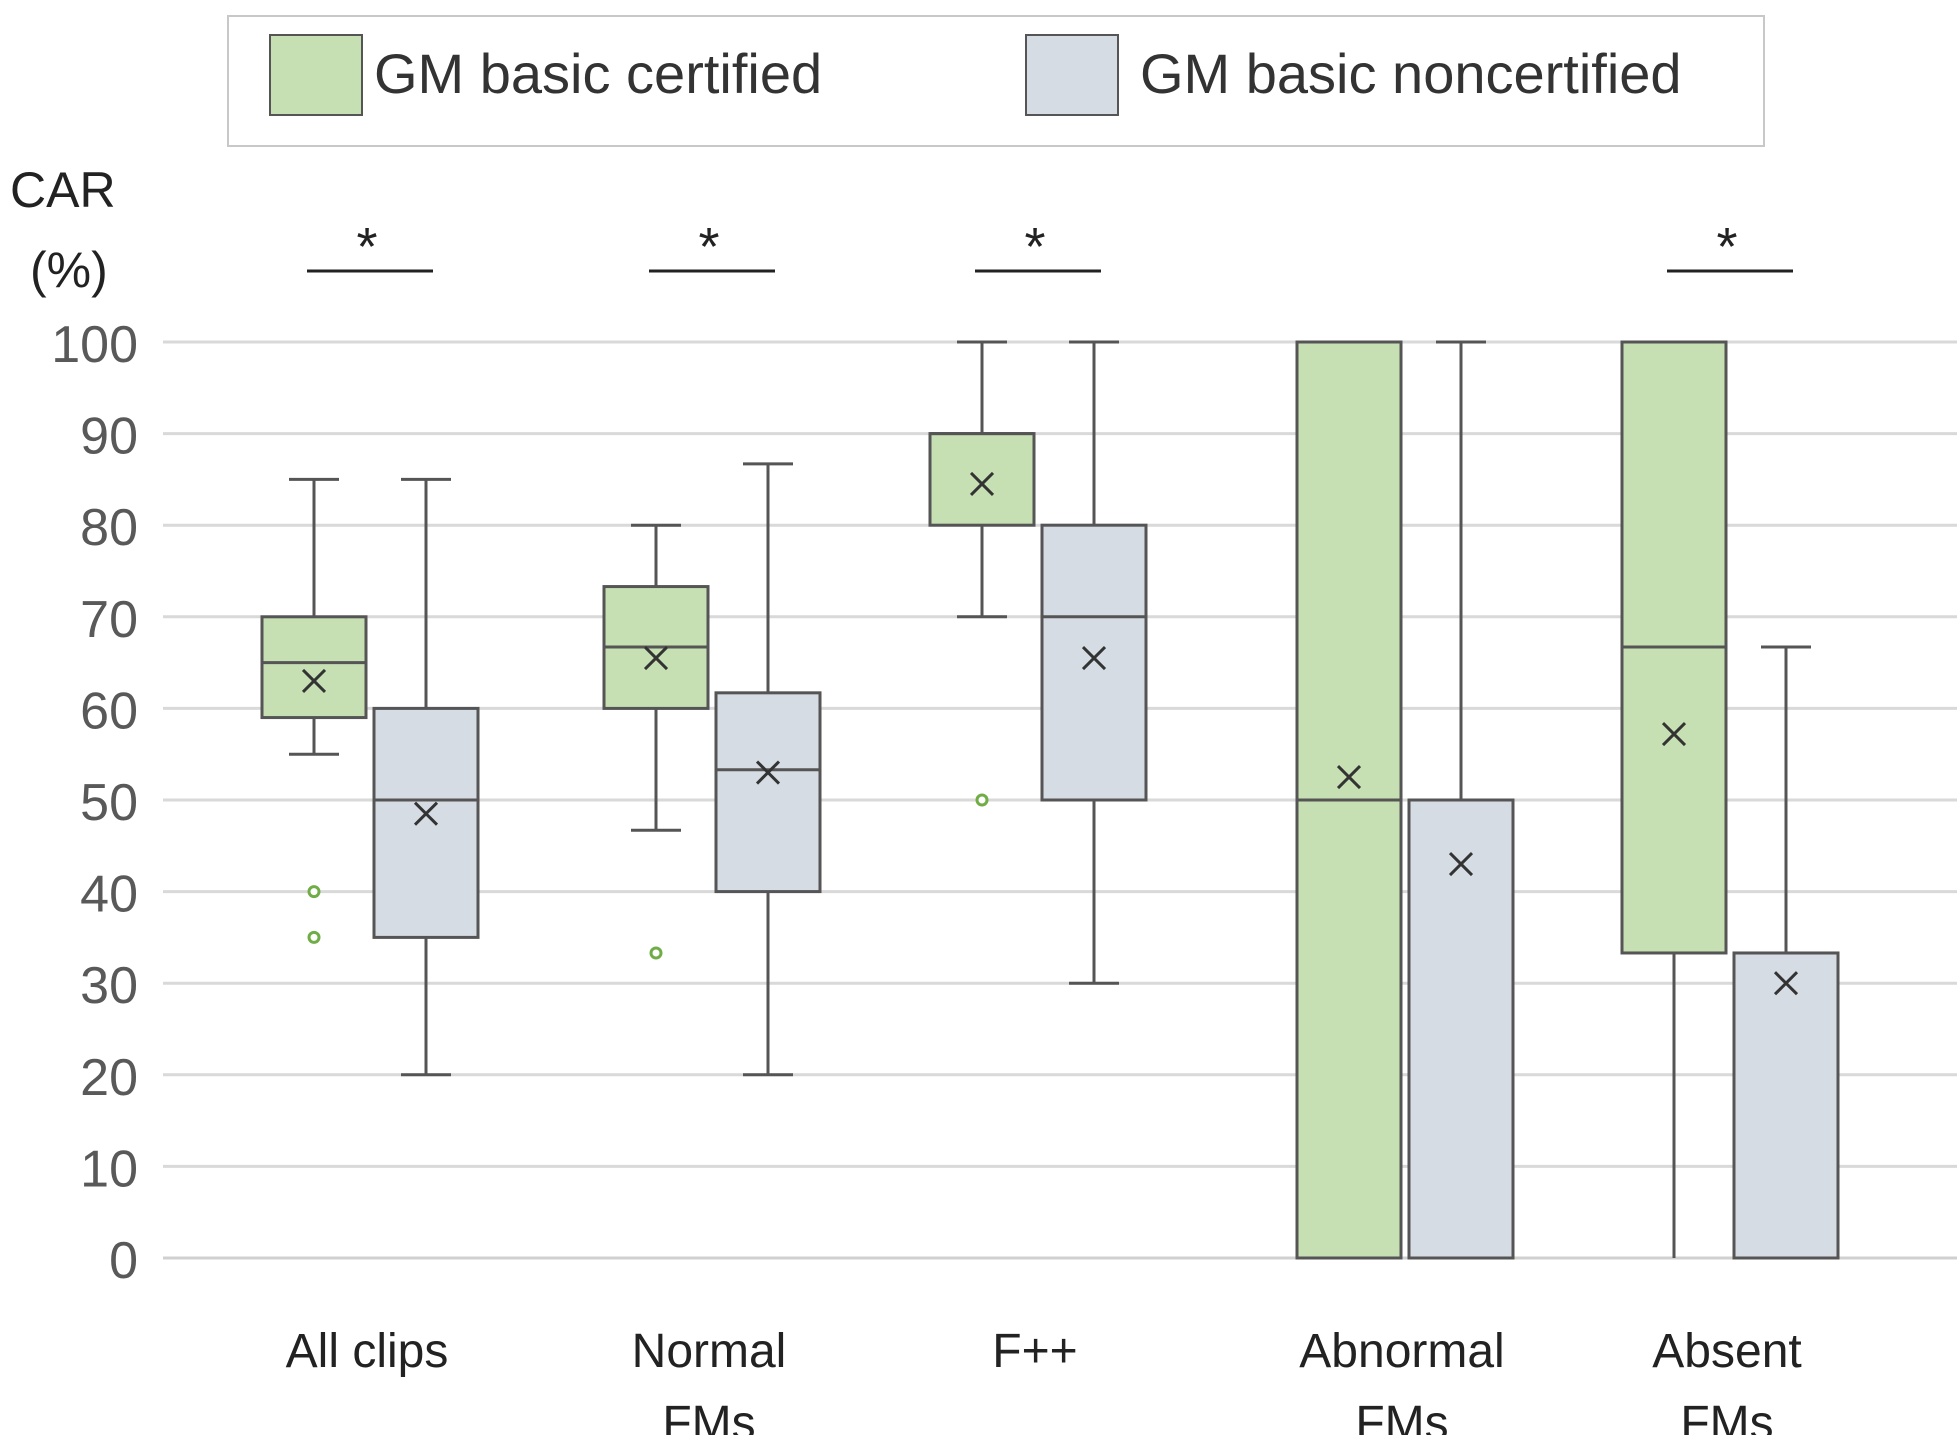 This screenshot has width=1957, height=1440. I want to click on y-tick-label: 100, so click(94, 345).